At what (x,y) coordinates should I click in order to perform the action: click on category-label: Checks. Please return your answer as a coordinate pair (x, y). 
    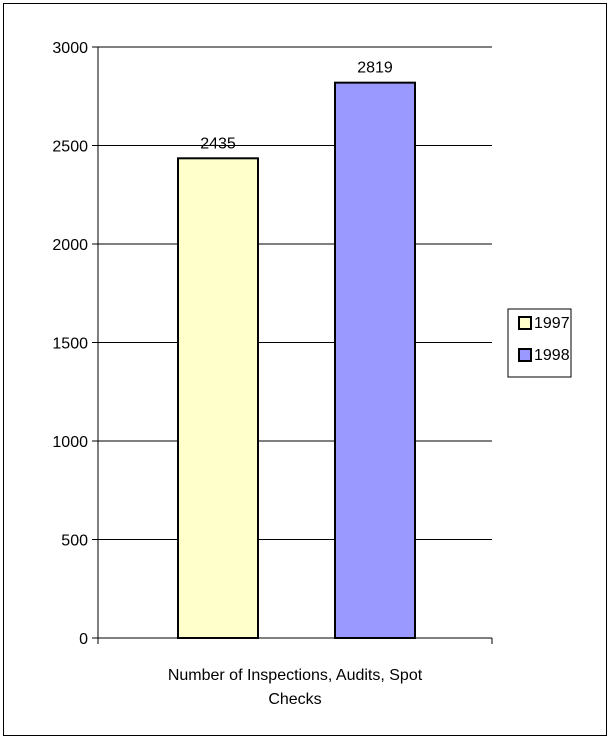
    Looking at the image, I should click on (294, 699).